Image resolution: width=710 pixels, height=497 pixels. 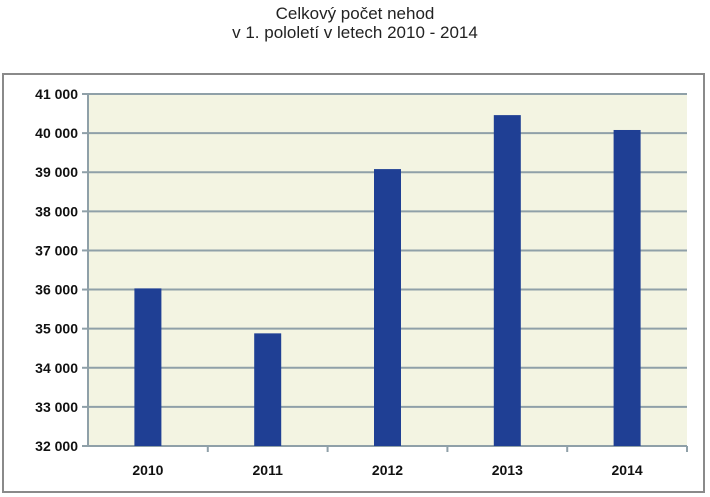 I want to click on x-tick-label: 2011, so click(x=268, y=470).